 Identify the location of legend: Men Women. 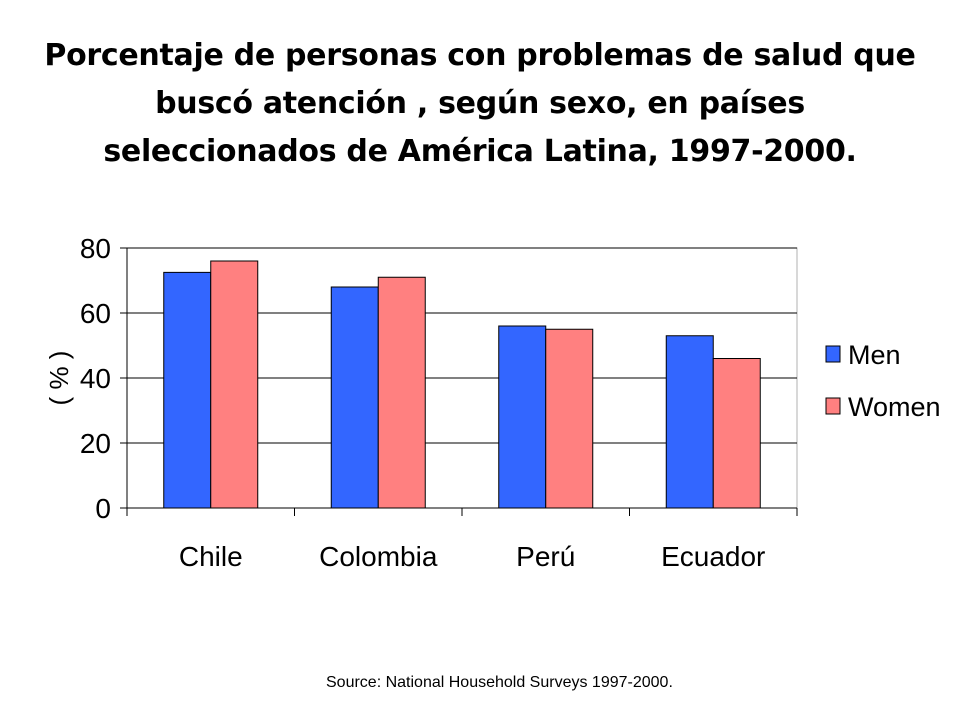
(883, 381).